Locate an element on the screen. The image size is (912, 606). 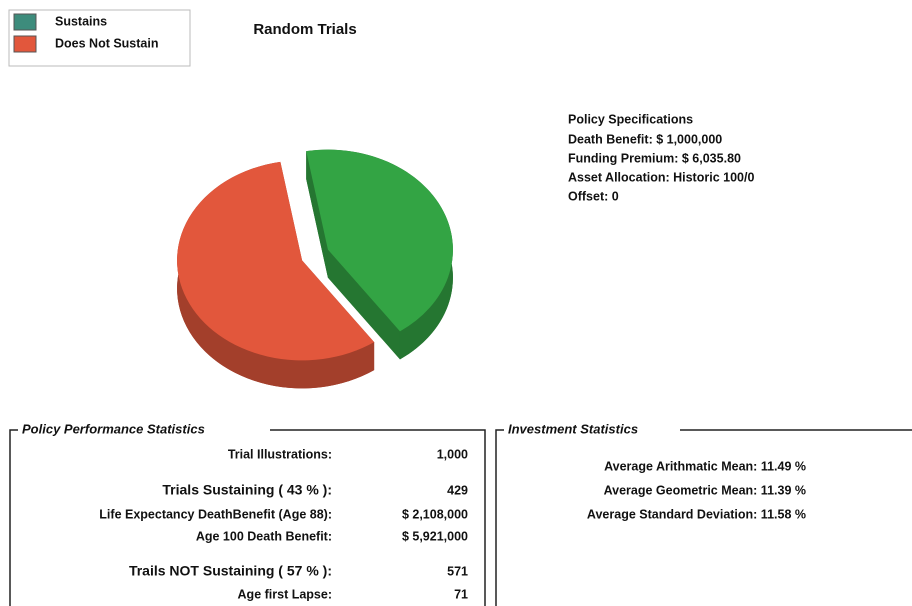
stat-label: Age 100 Death Benefit: is located at coordinates (264, 536).